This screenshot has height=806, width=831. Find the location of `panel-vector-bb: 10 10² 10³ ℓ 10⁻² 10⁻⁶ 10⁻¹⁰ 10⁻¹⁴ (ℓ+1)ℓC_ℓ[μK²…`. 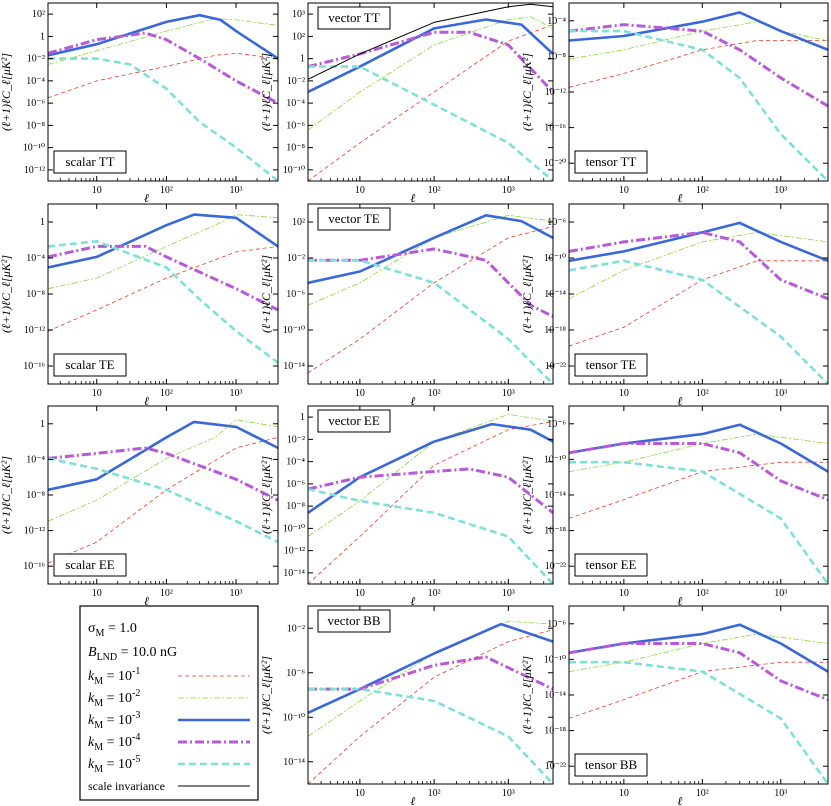

panel-vector-bb: 10 10² 10³ ℓ 10⁻² 10⁻⁶ 10⁻¹⁰ 10⁻¹⁴ (ℓ+1)ℓC_ℓ[μK²… is located at coordinates (406, 705).